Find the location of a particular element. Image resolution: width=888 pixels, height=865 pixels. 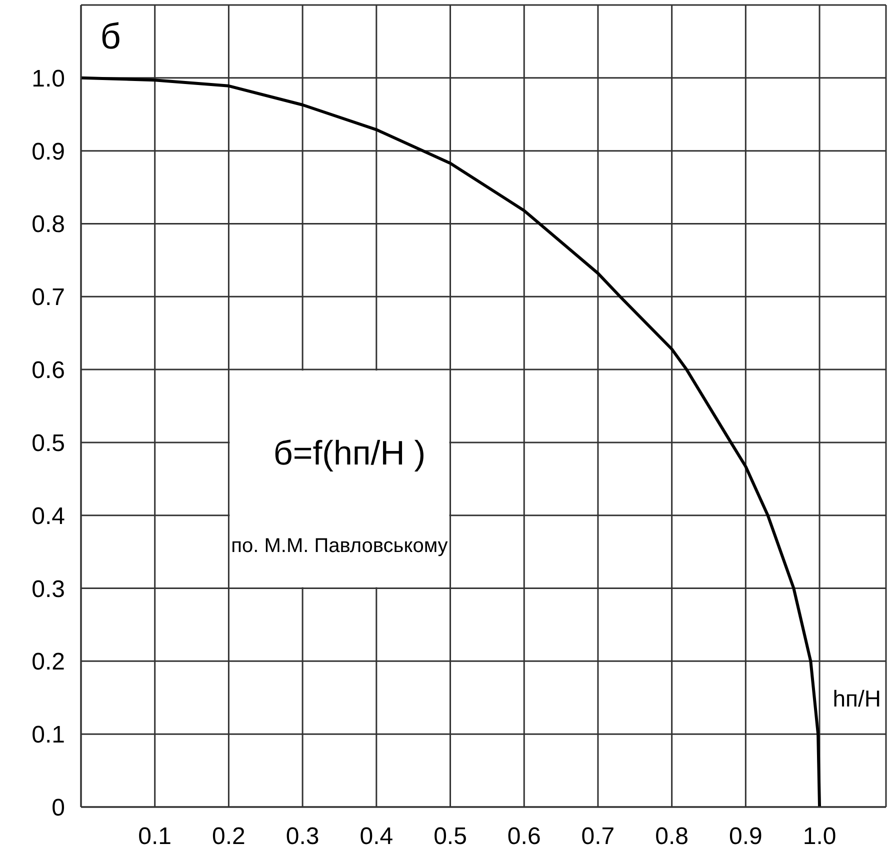

x-tick-label: 0.8 is located at coordinates (672, 836).